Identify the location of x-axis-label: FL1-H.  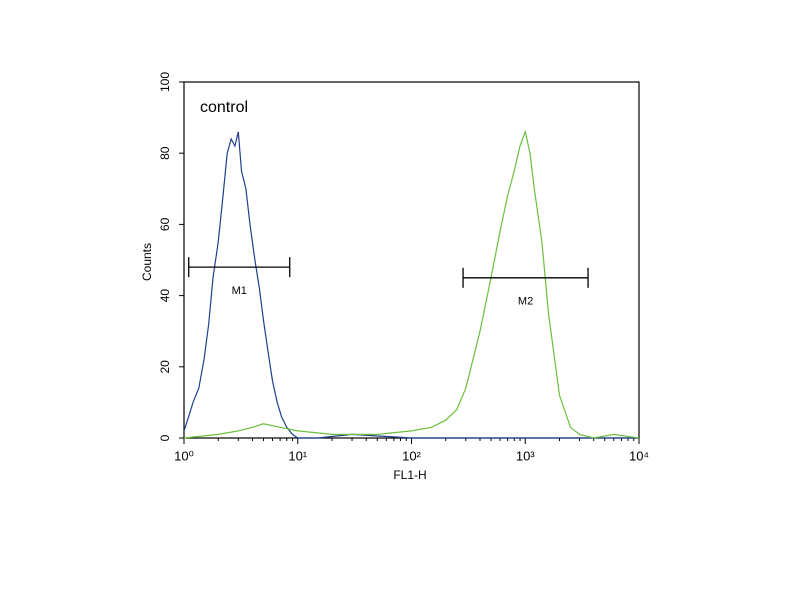
(409, 475).